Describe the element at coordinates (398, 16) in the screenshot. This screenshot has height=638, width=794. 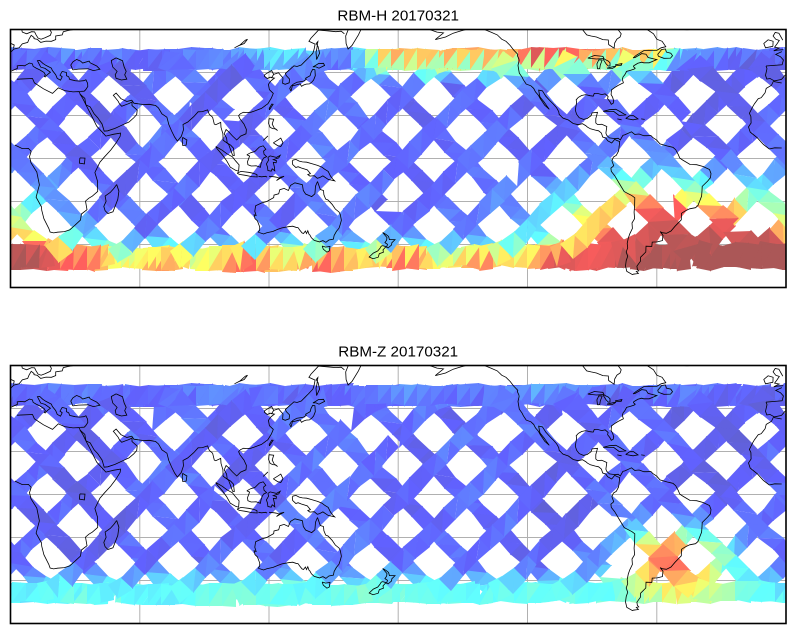
I see `svg-text: RBM-H 20170321` at that location.